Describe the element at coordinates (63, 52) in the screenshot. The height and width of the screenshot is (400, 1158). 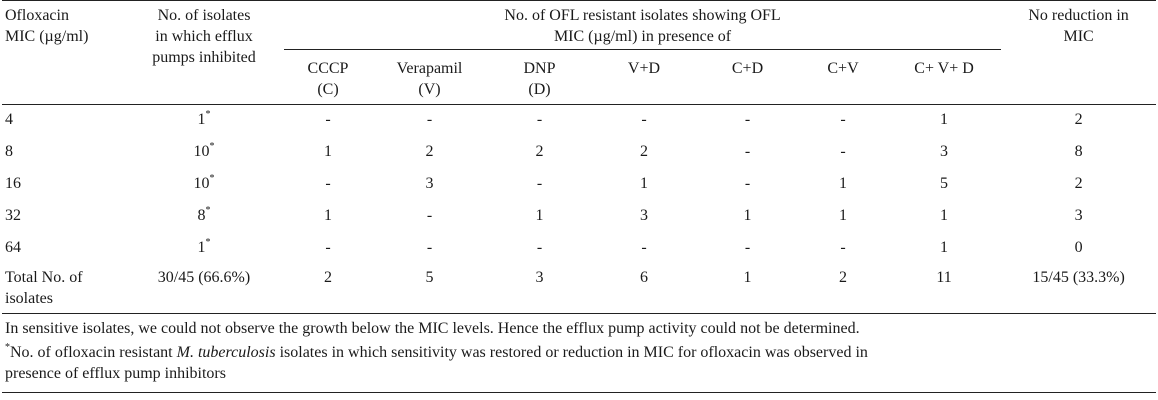
I see `header-ofloxacin-mic: Ofloxacin MIC (µg/ml)` at that location.